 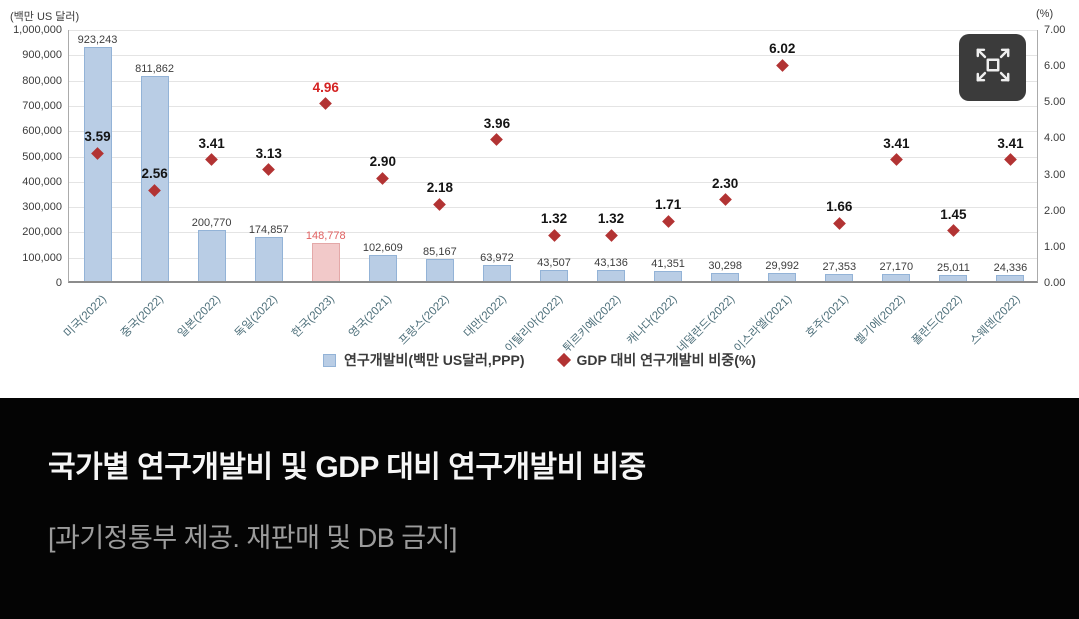 What do you see at coordinates (705, 324) in the screenshot?
I see `x-axis-category-label: 네덜란드(2022)` at bounding box center [705, 324].